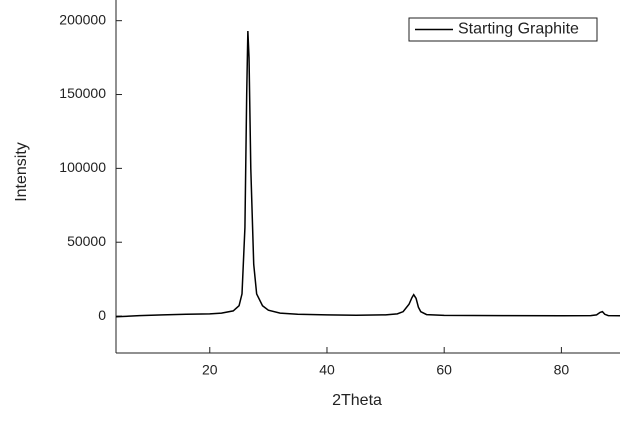  What do you see at coordinates (327, 370) in the screenshot?
I see `x-tick-label: 40` at bounding box center [327, 370].